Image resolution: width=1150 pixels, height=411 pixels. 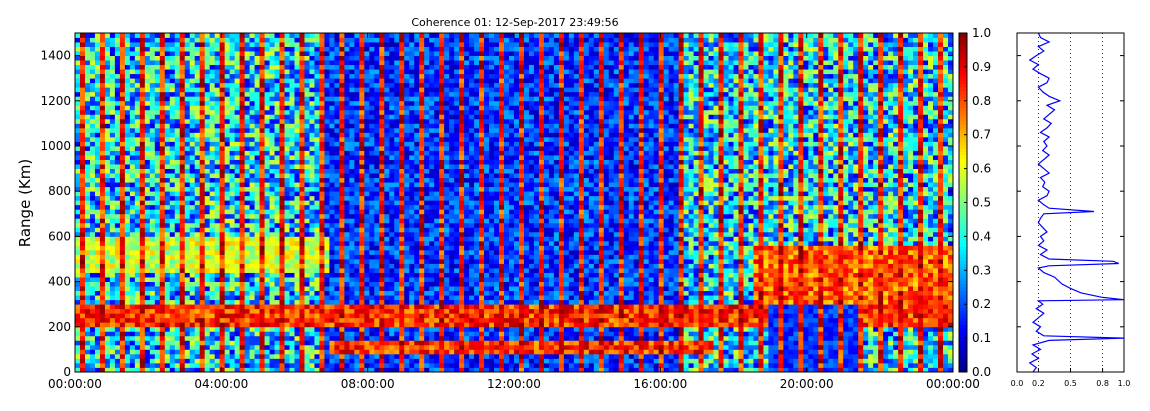 What do you see at coordinates (59, 327) in the screenshot?
I see `y-tick-label: 200` at bounding box center [59, 327].